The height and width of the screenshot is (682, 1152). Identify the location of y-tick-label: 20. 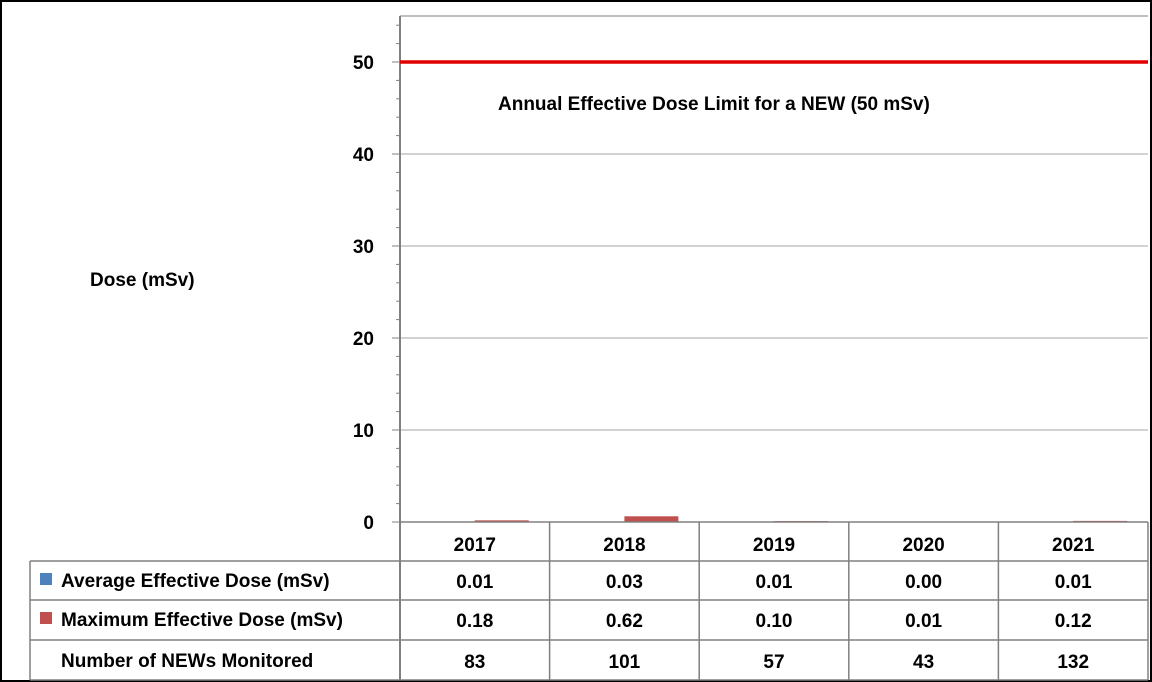
(363, 339).